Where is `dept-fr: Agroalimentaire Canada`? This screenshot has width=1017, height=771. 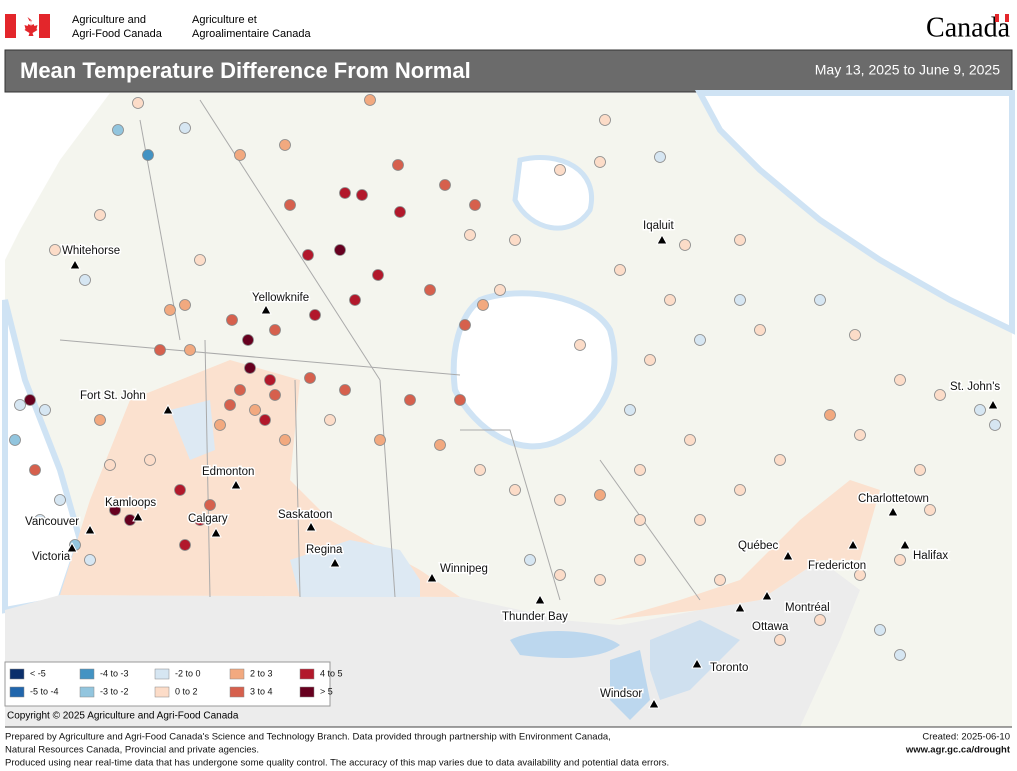
dept-fr: Agroalimentaire Canada is located at coordinates (252, 34).